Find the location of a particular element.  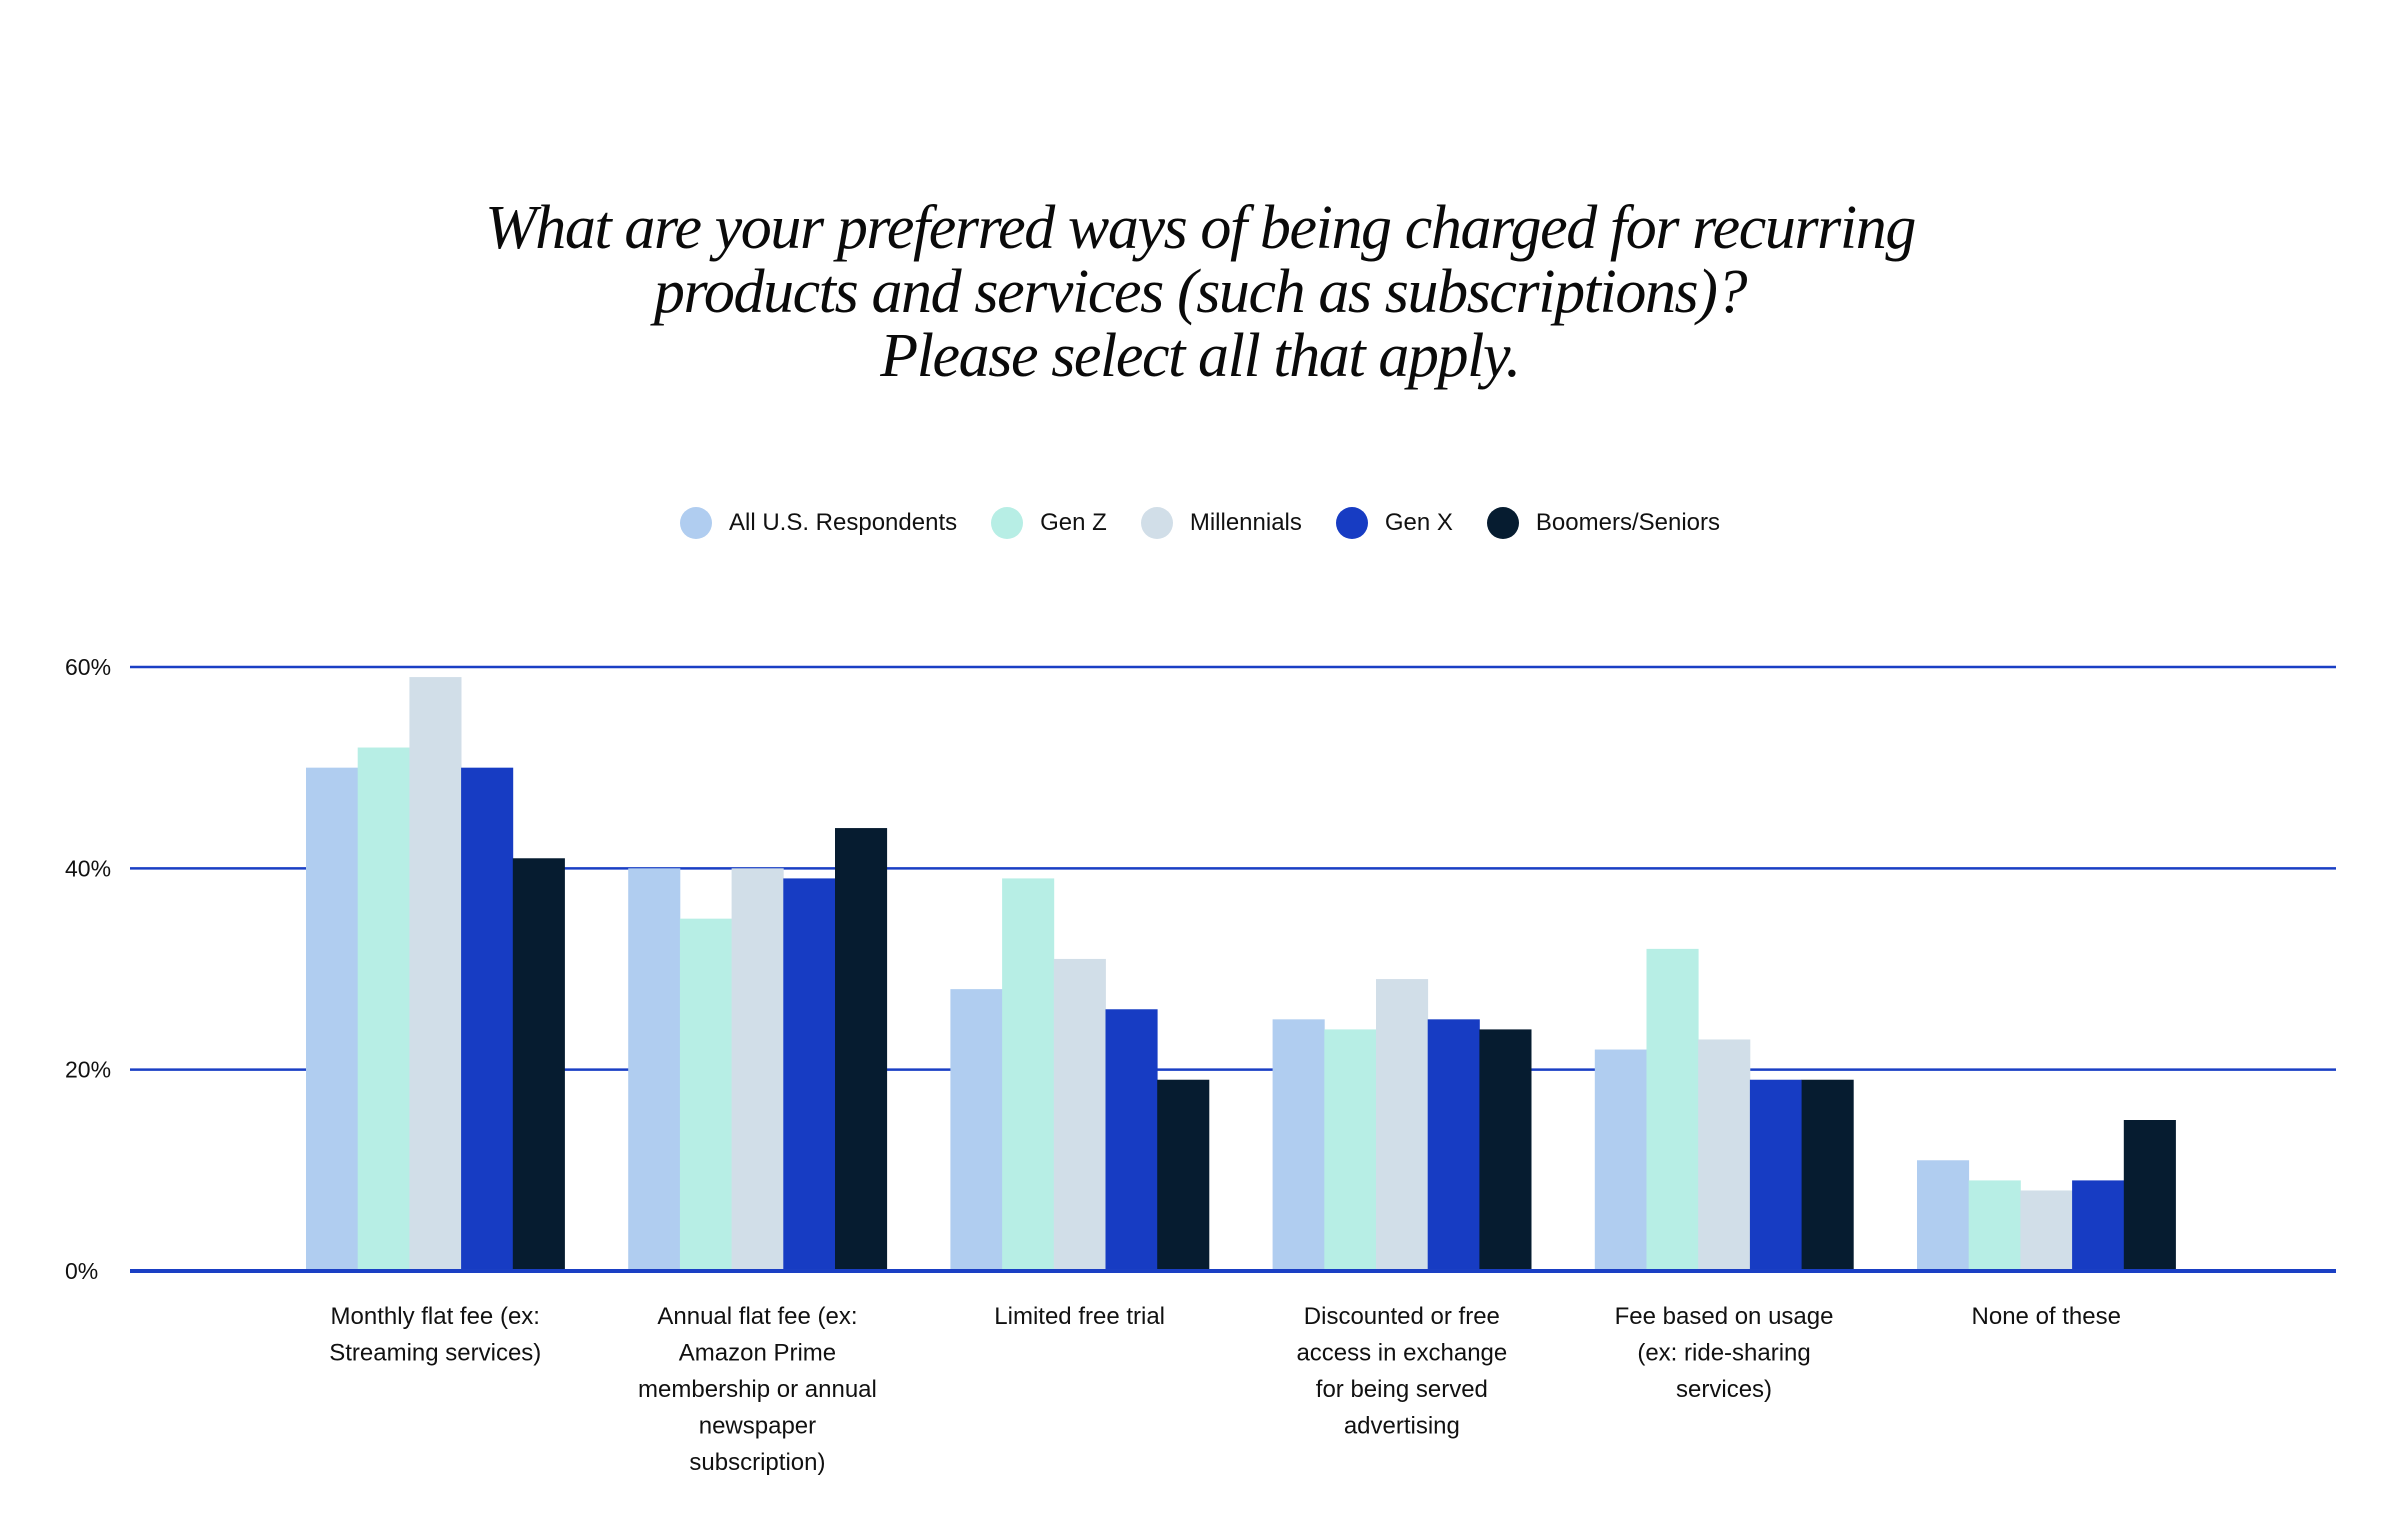

x-tick-label-line: Streaming services) is located at coordinates (435, 1353).